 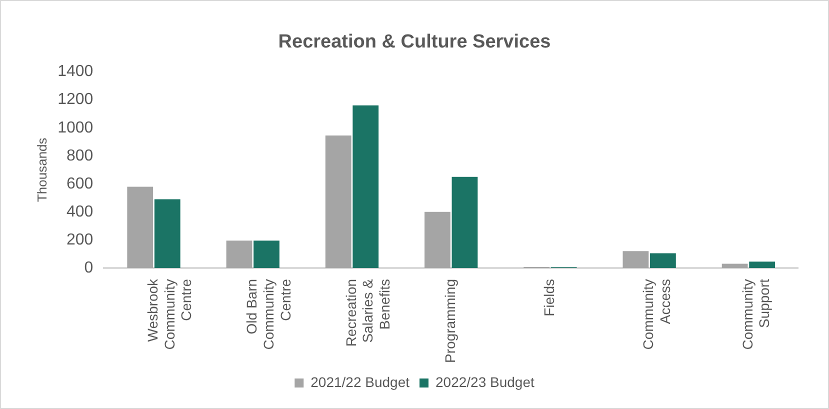 I want to click on y-tick-label: 400, so click(x=80, y=211).